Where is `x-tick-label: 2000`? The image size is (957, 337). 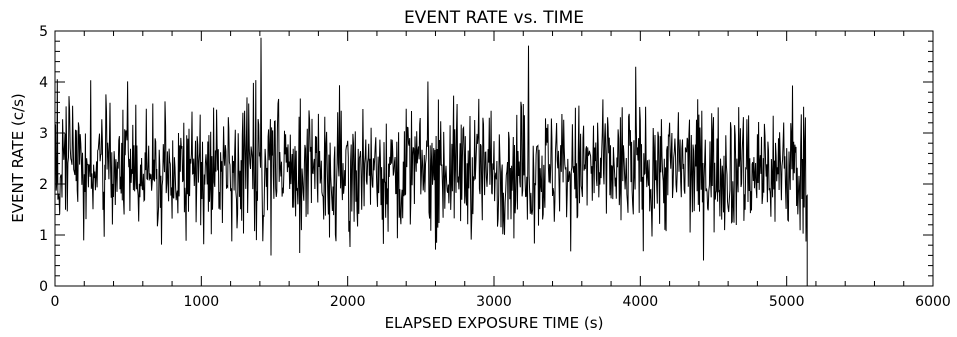 x-tick-label: 2000 is located at coordinates (348, 302).